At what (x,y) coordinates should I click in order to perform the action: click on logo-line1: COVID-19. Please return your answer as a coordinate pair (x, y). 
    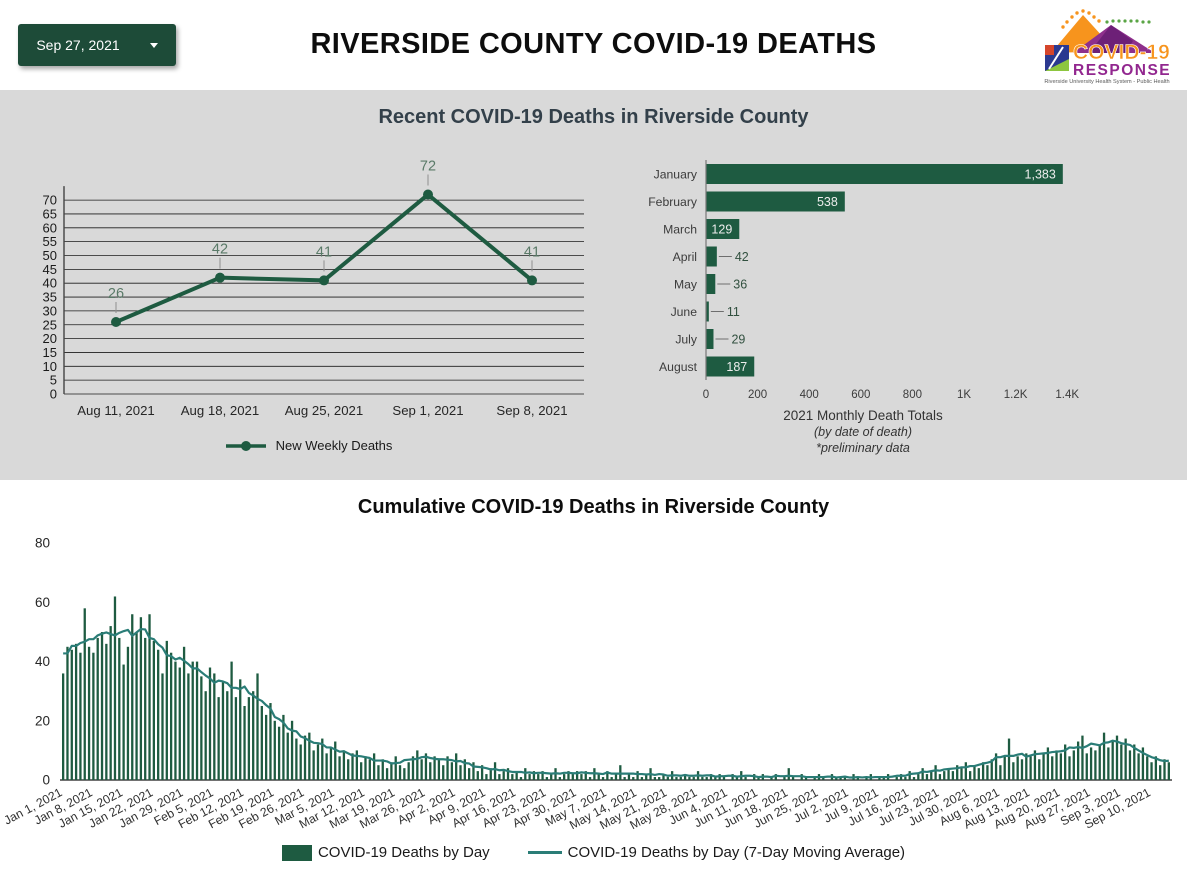
    Looking at the image, I should click on (1121, 52).